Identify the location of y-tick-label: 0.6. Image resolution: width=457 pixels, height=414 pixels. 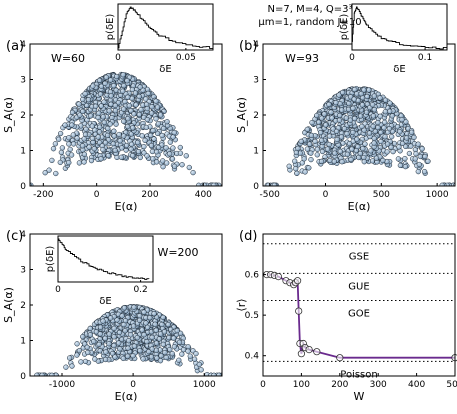
(252, 276).